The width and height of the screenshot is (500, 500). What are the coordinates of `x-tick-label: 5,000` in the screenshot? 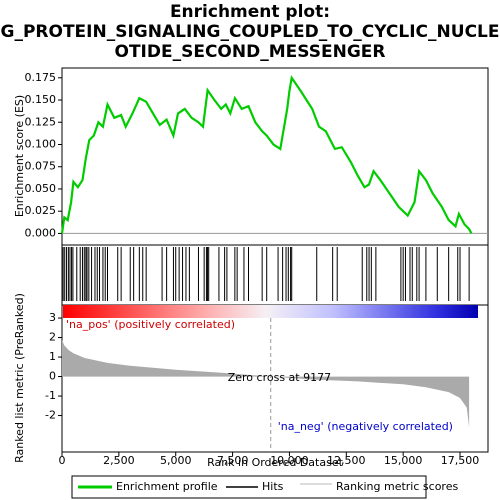 It's located at (176, 460).